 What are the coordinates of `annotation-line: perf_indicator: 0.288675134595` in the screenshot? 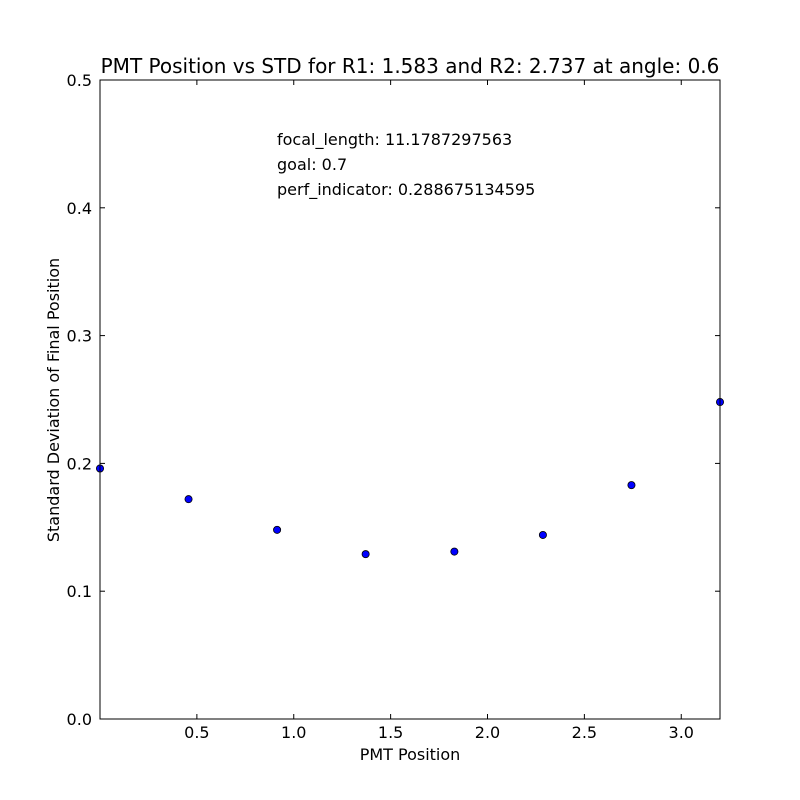 It's located at (406, 190).